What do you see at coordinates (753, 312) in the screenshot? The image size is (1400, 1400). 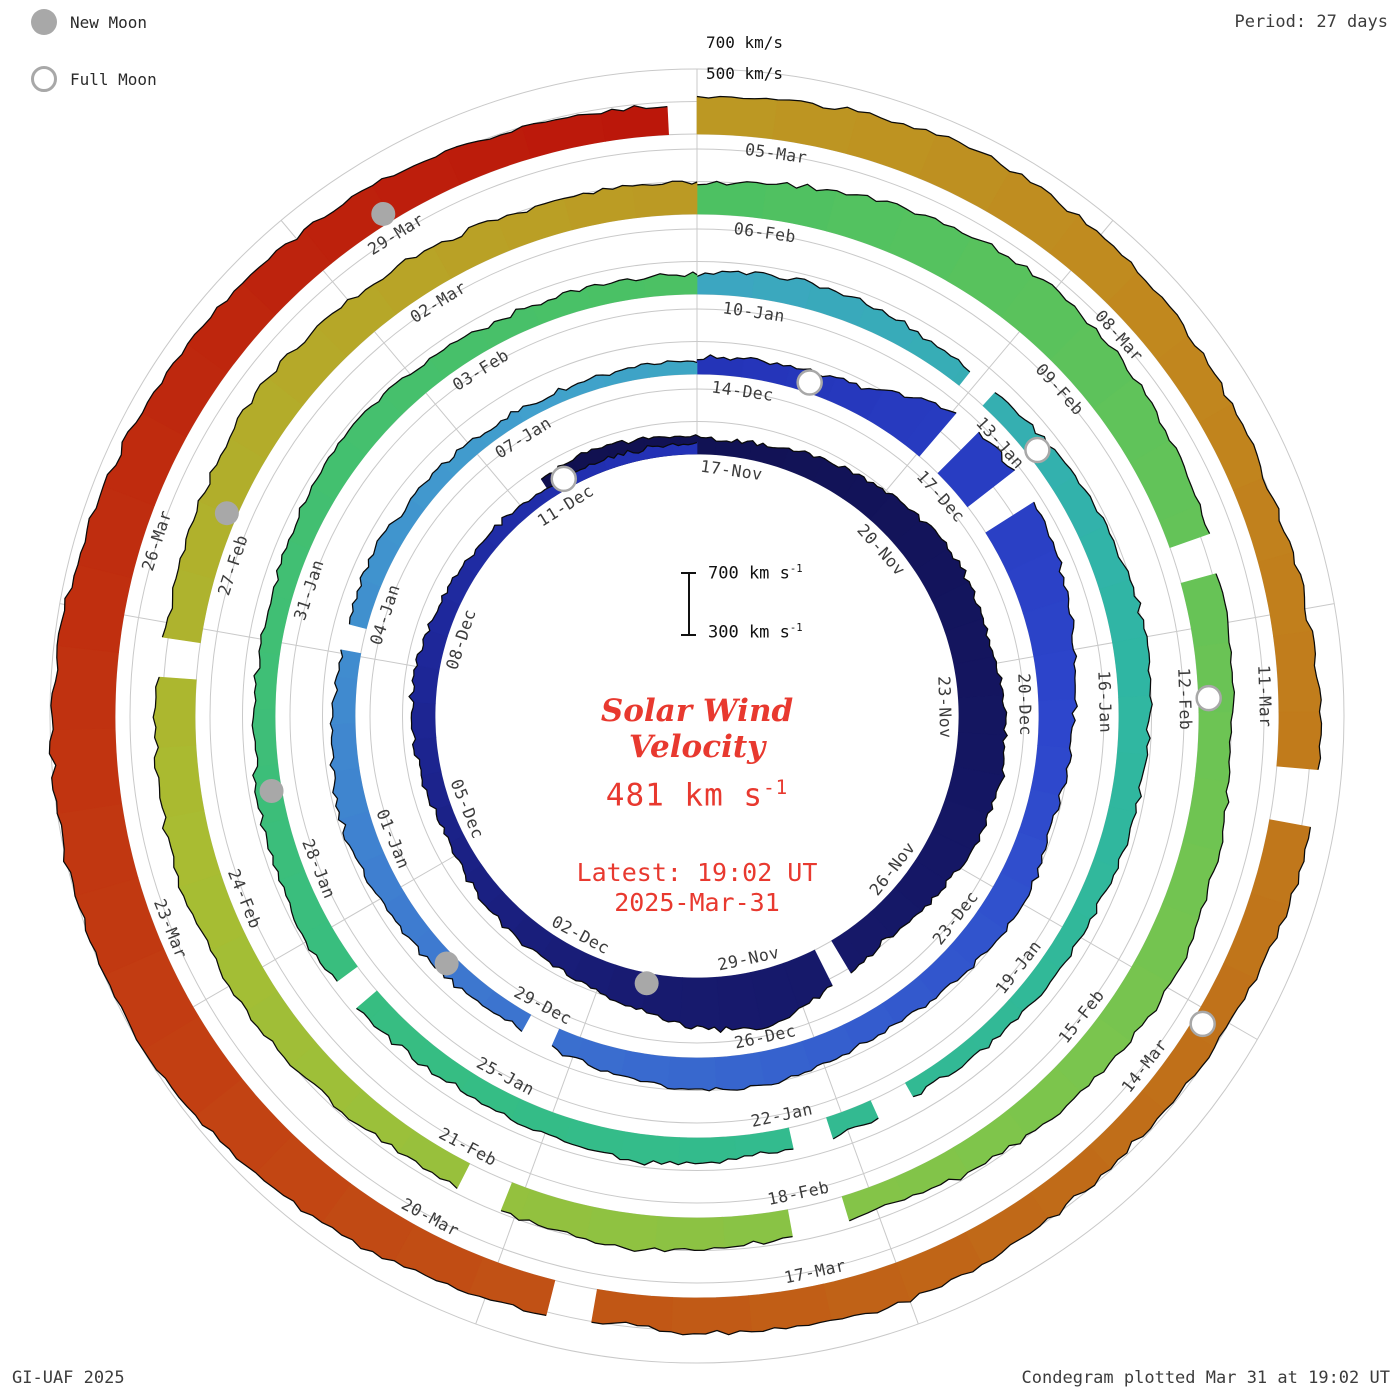 I see `ring-date-label: 10-Jan` at bounding box center [753, 312].